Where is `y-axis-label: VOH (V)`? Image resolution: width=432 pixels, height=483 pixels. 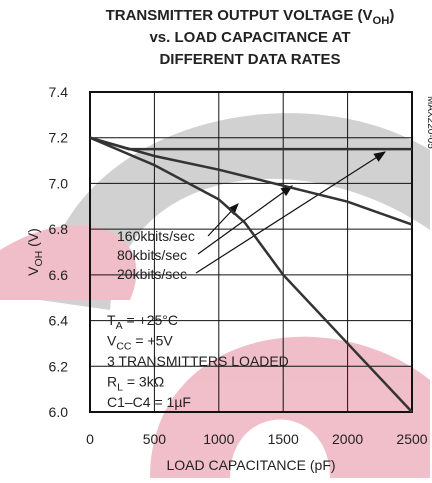
y-axis-label: VOH (V) is located at coordinates (35, 252).